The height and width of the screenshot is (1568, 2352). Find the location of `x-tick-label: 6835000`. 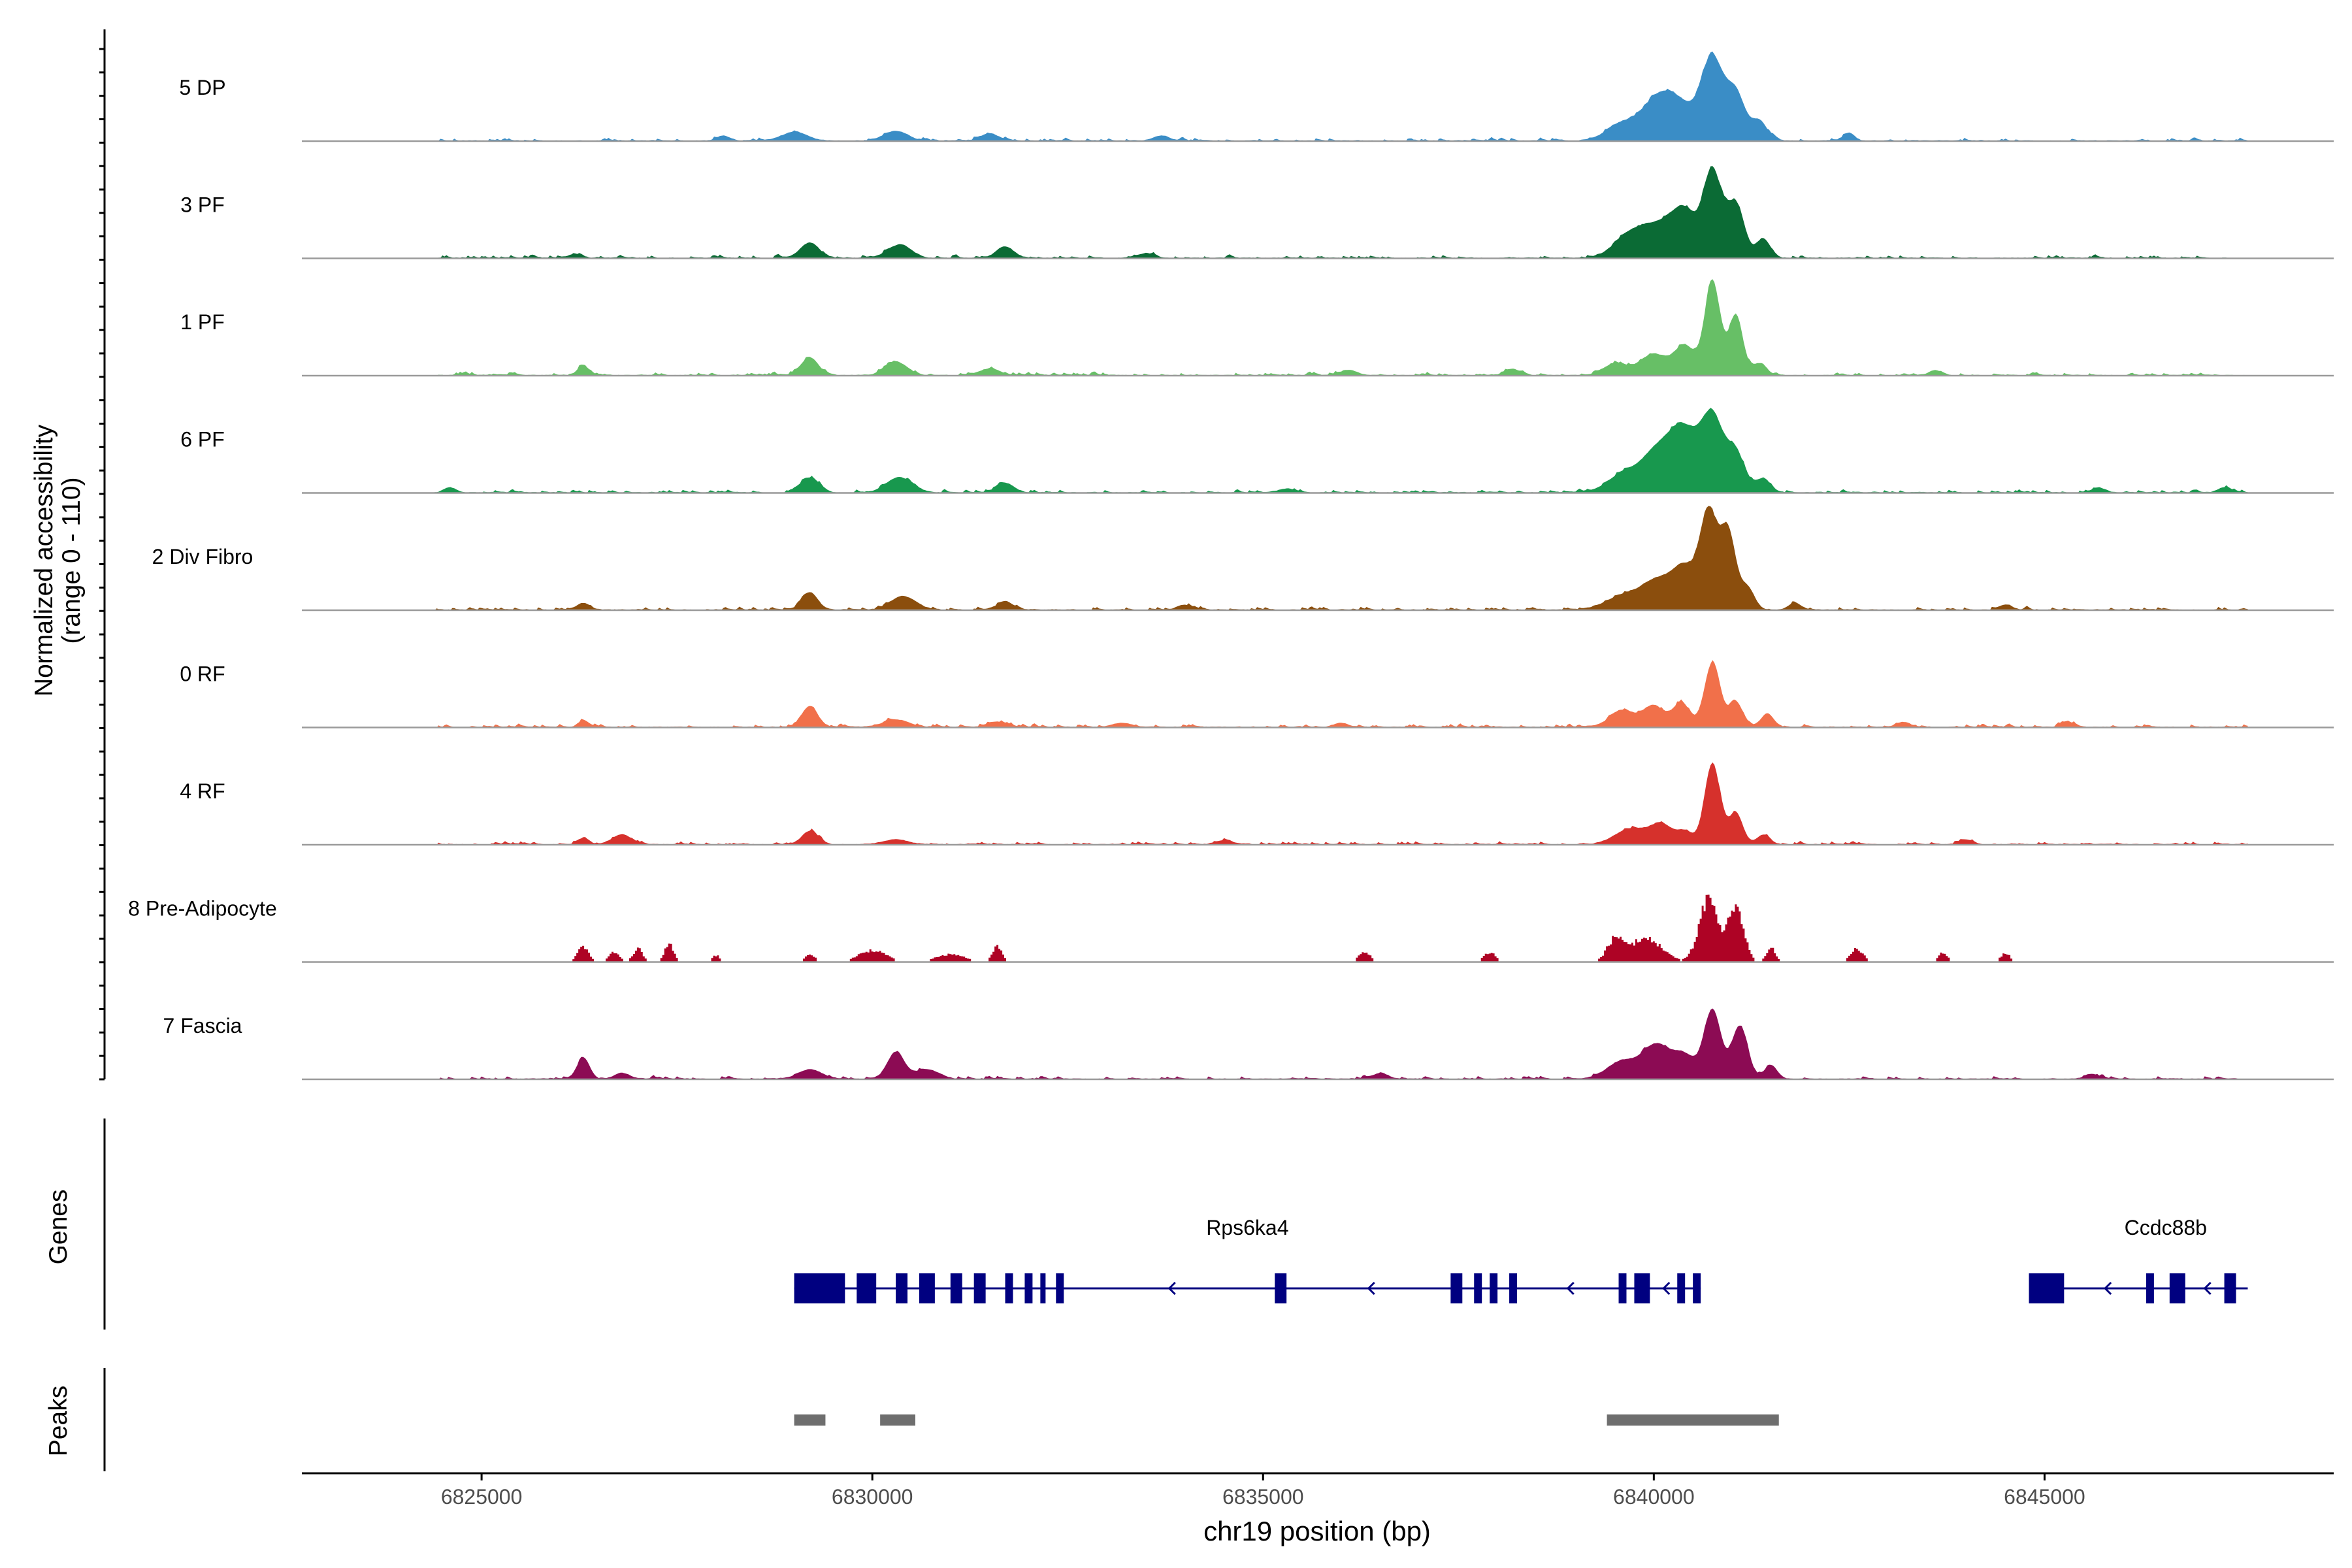

x-tick-label: 6835000 is located at coordinates (1263, 1497).